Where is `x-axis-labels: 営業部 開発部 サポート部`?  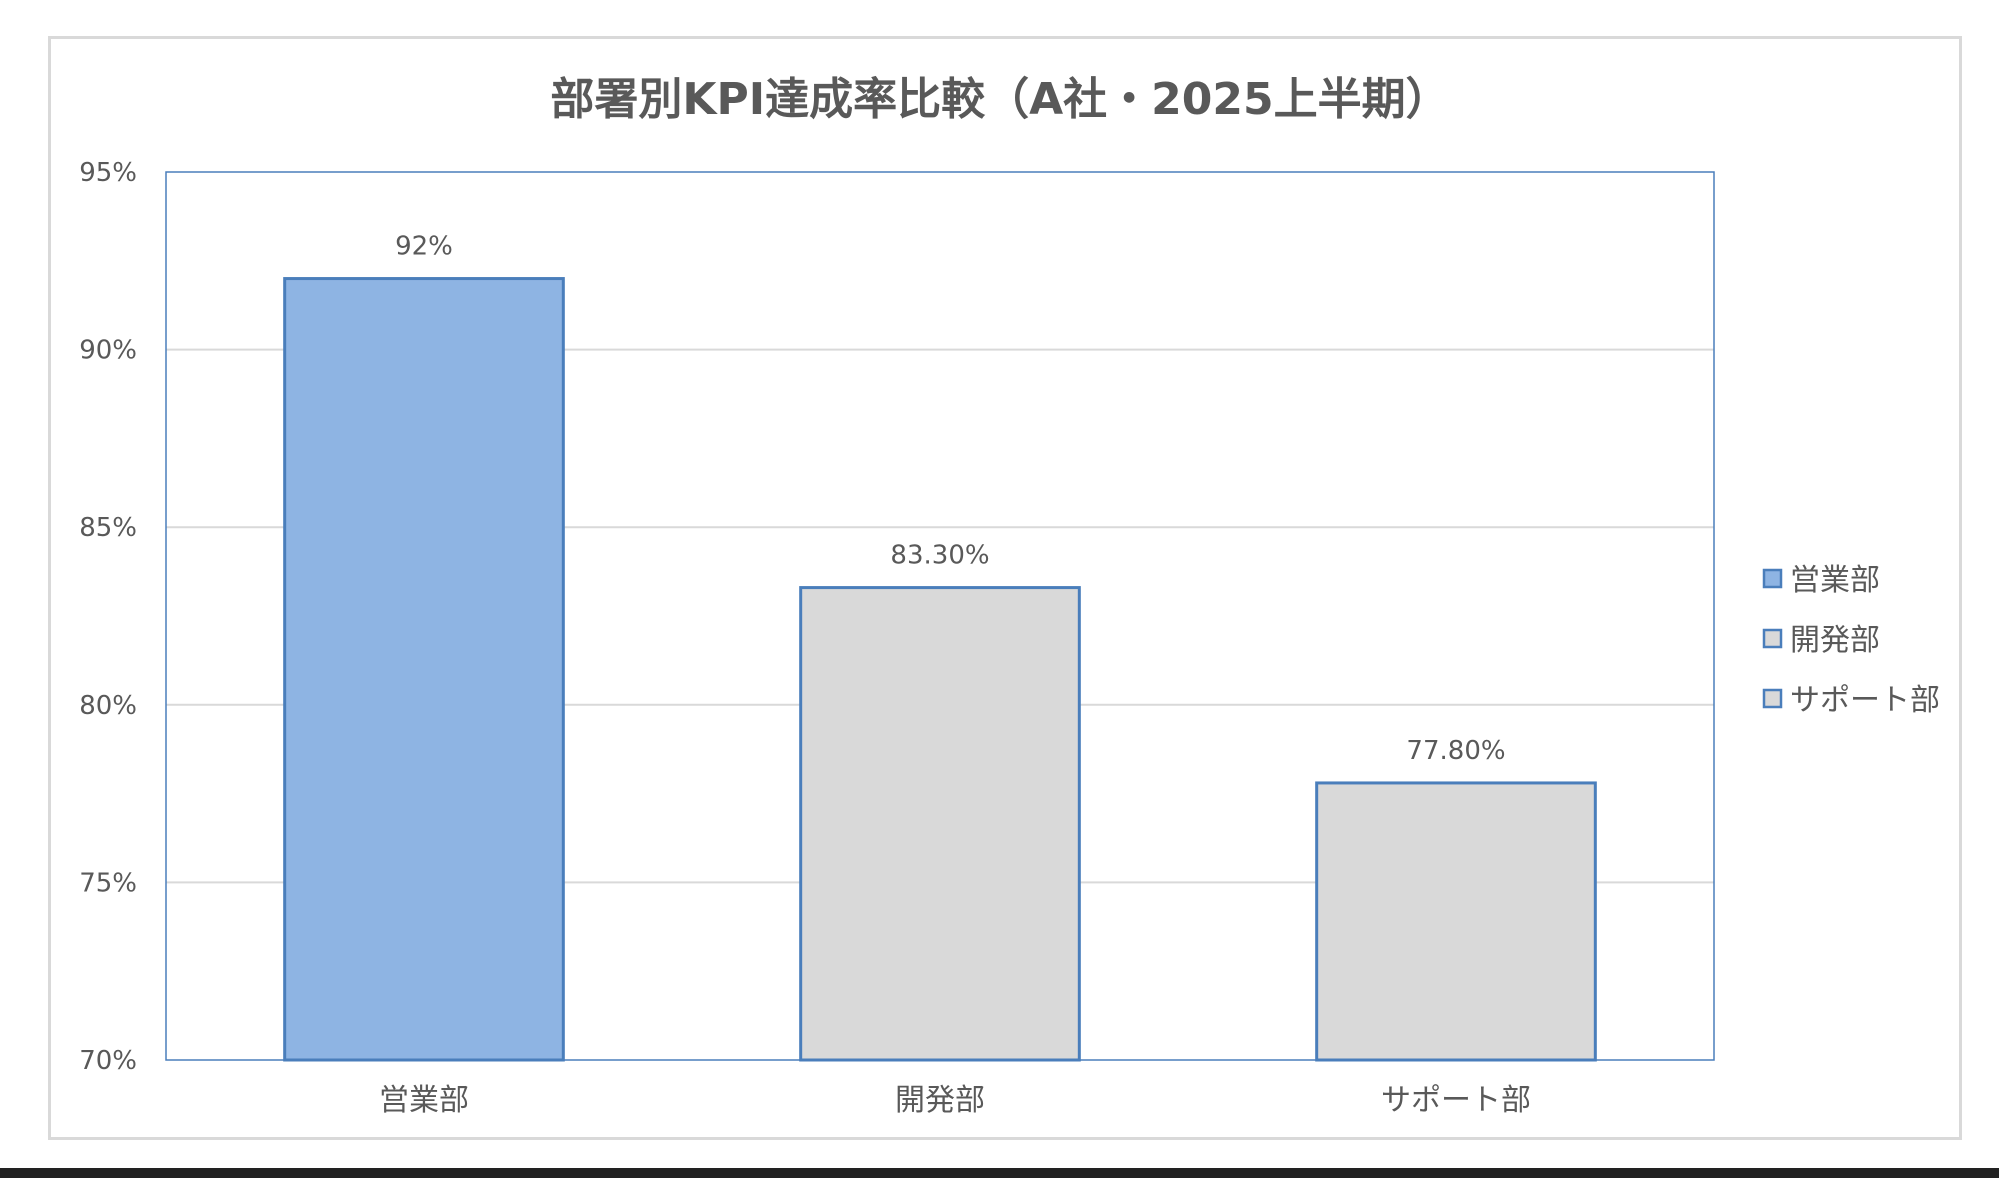 x-axis-labels: 営業部 開発部 サポート部 is located at coordinates (955, 1100).